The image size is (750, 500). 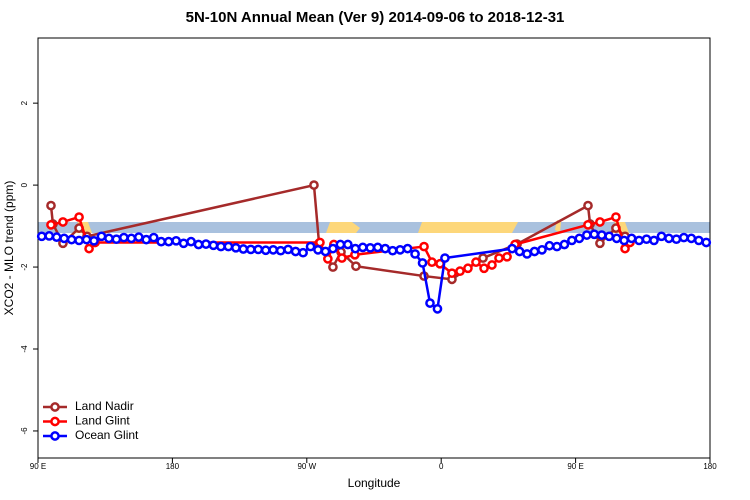 What do you see at coordinates (24, 102) in the screenshot?
I see `y-tick-label: 2` at bounding box center [24, 102].